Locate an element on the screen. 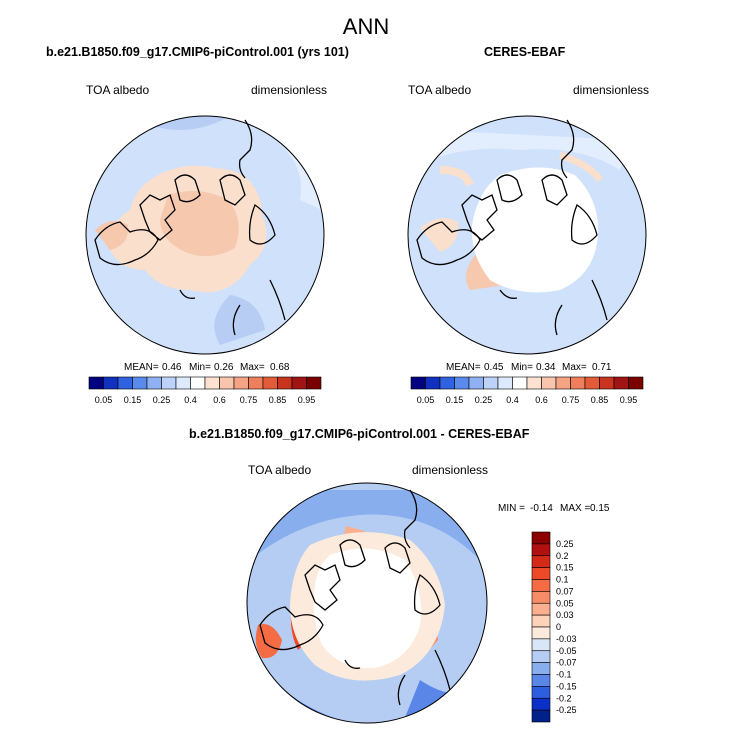 The image size is (732, 731). panel1-max-value: 0.68 is located at coordinates (280, 367).